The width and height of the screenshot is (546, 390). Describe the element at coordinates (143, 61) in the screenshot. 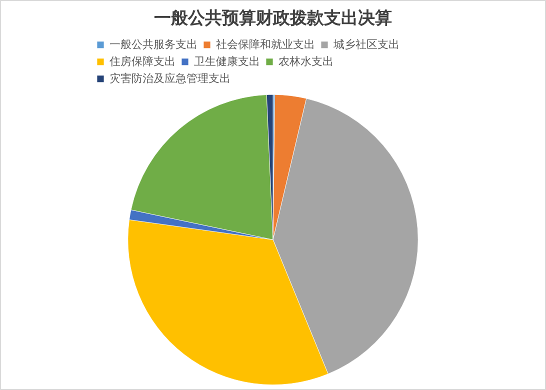

I see `legend-label: 住房保障支出` at that location.